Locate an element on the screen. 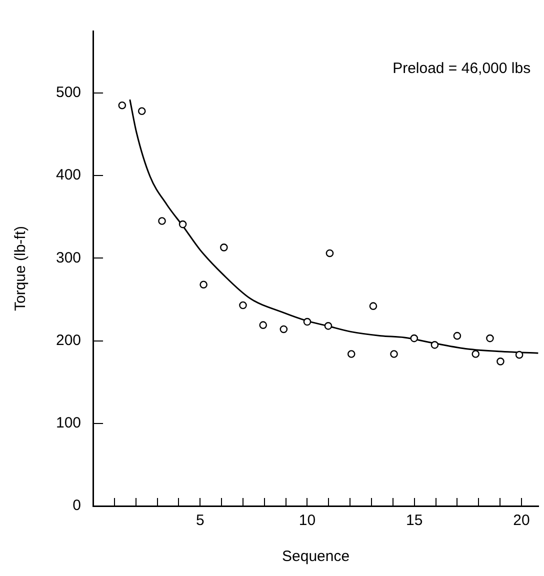 The width and height of the screenshot is (544, 576). x-tick-label: 20 is located at coordinates (521, 521).